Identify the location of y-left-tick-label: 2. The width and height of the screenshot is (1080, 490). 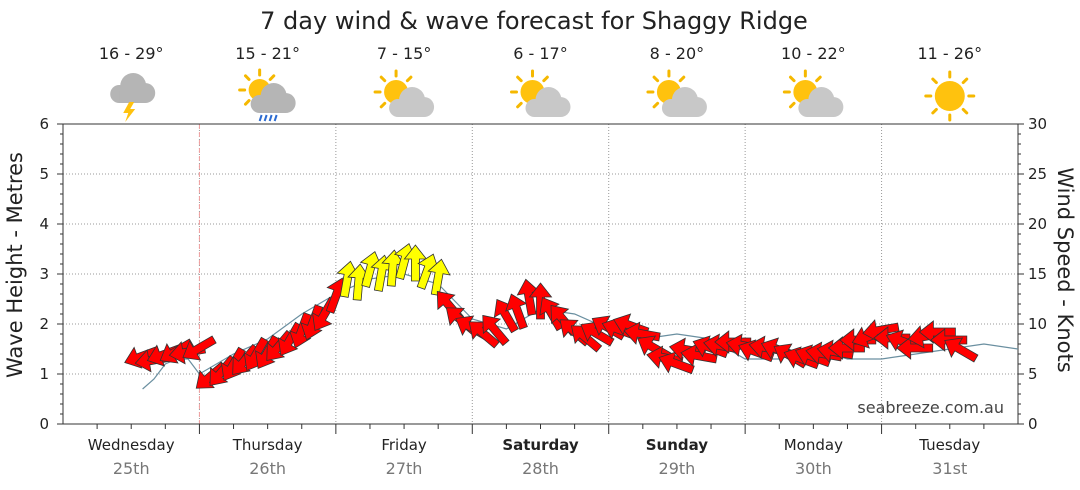
(44, 324).